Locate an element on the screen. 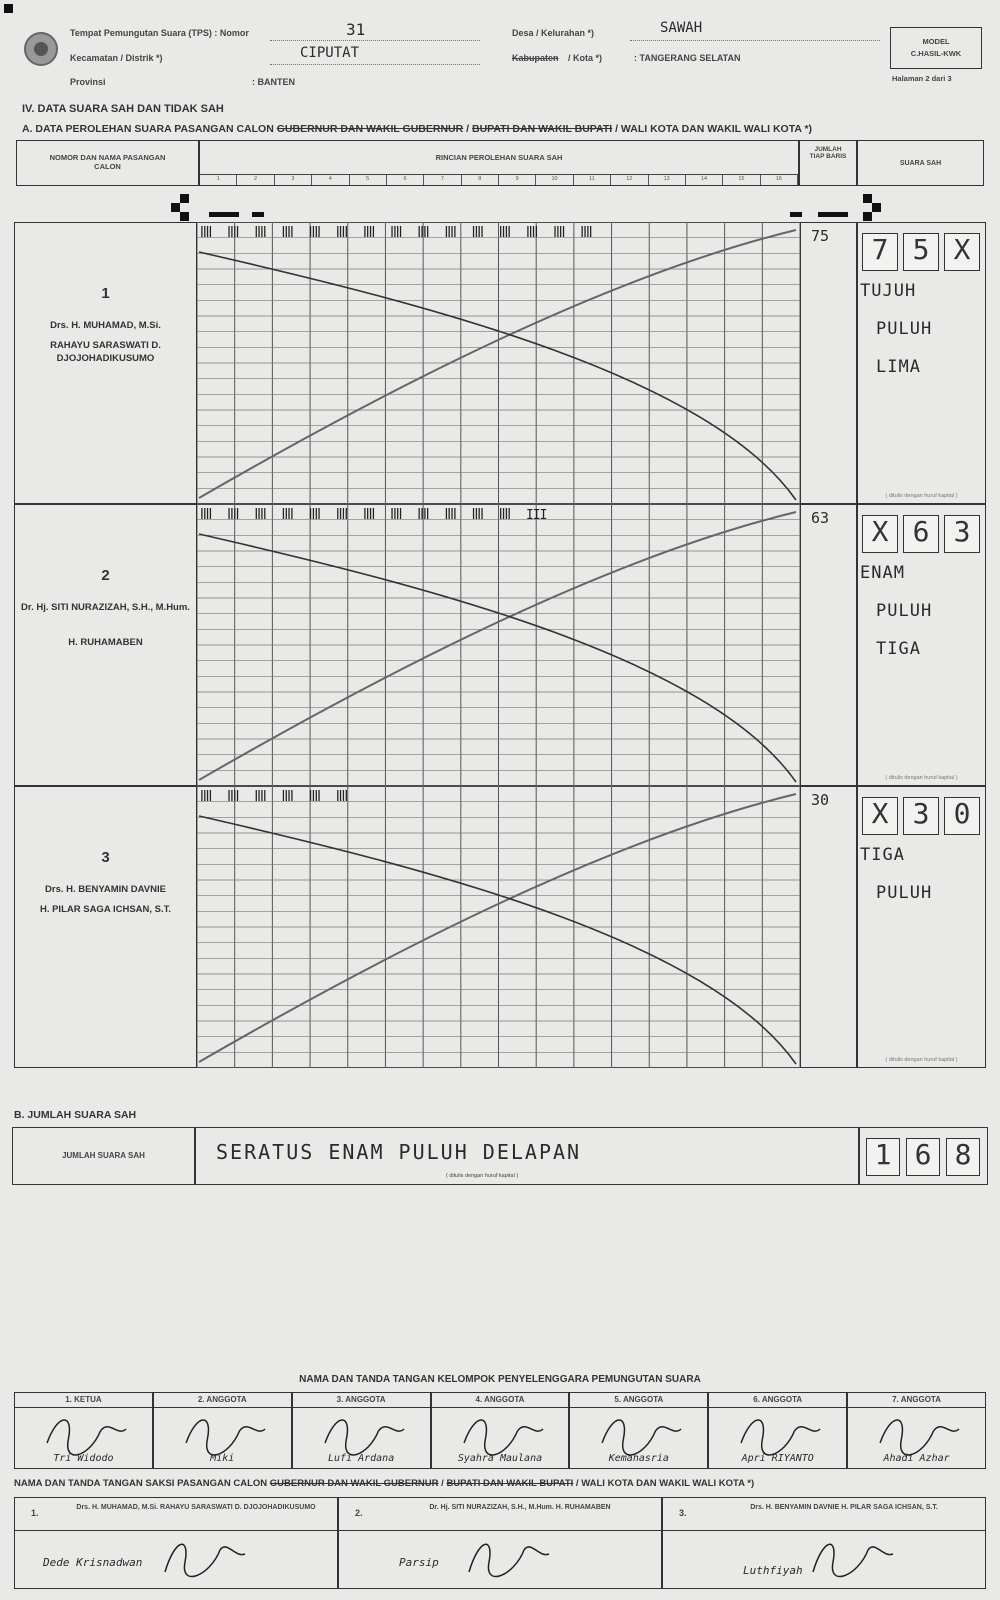  kpps-signature-cell: 1. KETUA Tri Widodo is located at coordinates (83, 1430).